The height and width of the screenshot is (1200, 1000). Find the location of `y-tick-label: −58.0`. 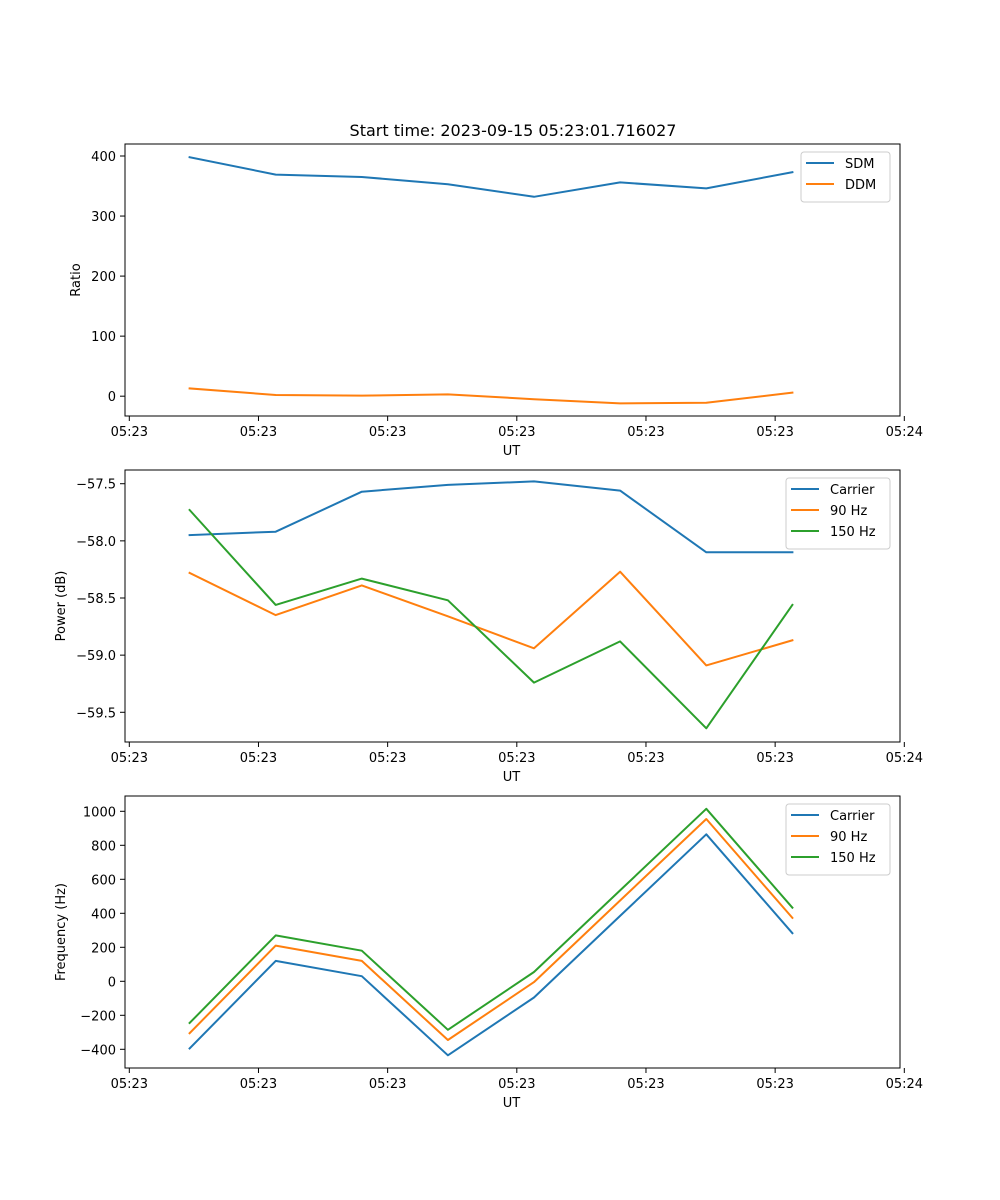

y-tick-label: −58.0 is located at coordinates (96, 542).